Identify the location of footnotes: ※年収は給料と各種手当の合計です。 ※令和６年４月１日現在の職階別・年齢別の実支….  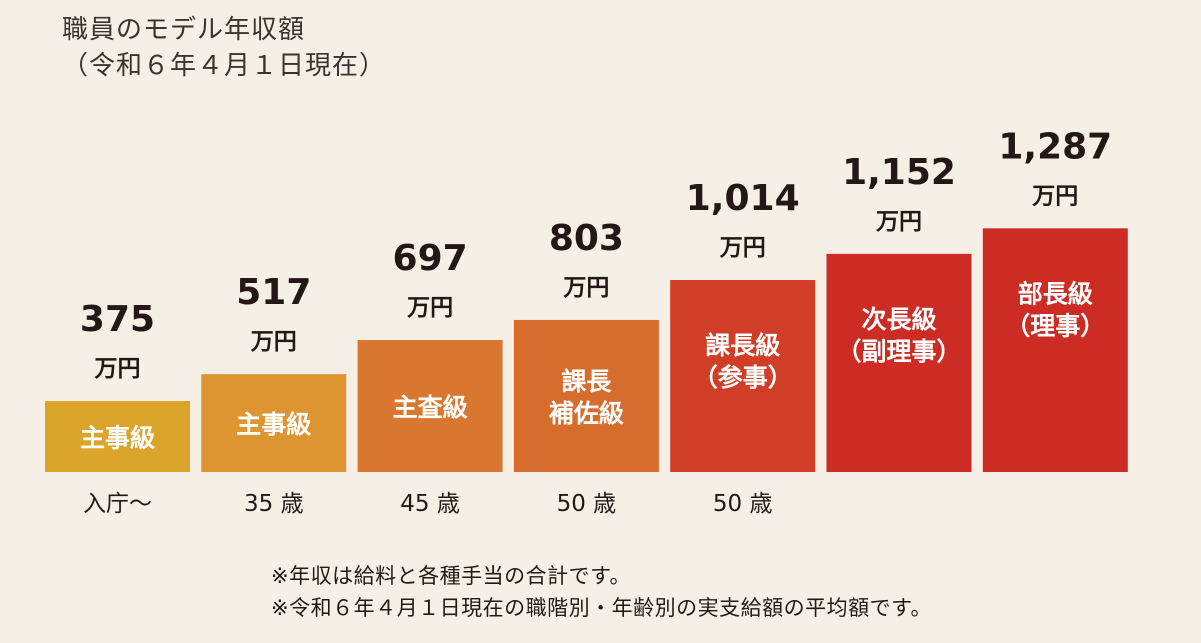
(601, 592).